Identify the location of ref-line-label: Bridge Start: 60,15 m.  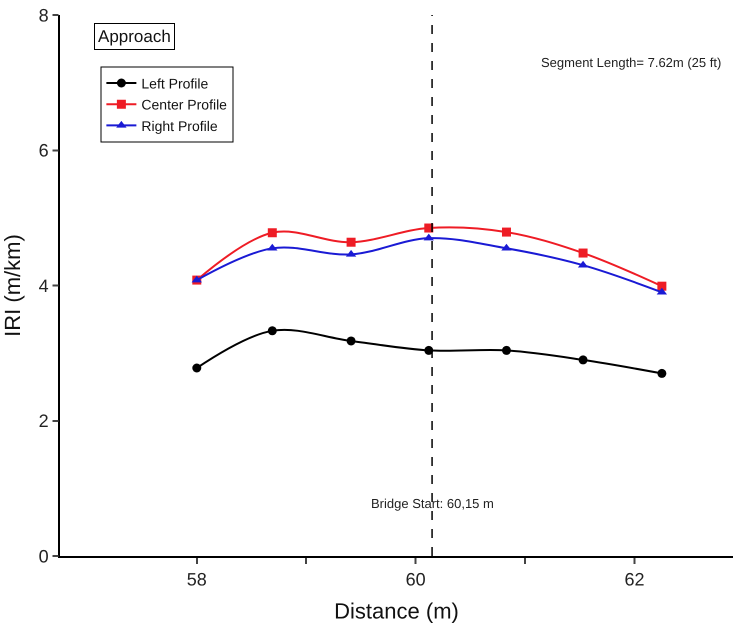
(432, 503).